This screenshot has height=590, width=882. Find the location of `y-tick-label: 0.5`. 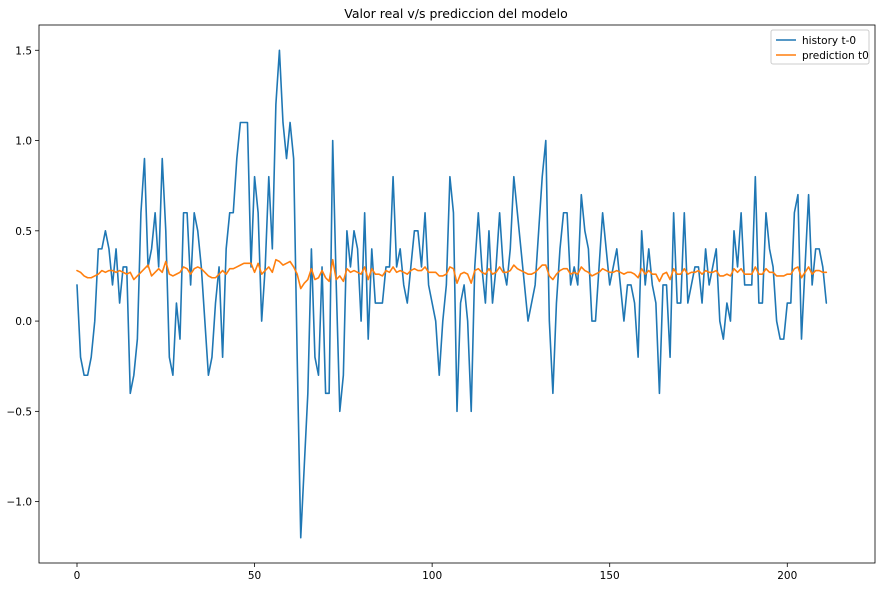

y-tick-label: 0.5 is located at coordinates (23, 232).